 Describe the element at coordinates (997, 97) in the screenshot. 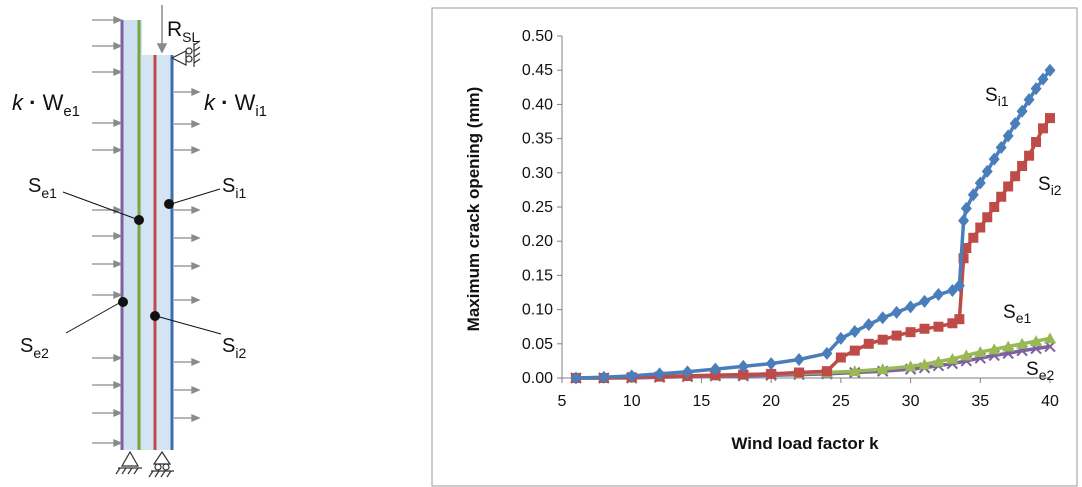

I see `series-label-si1: Si1` at that location.